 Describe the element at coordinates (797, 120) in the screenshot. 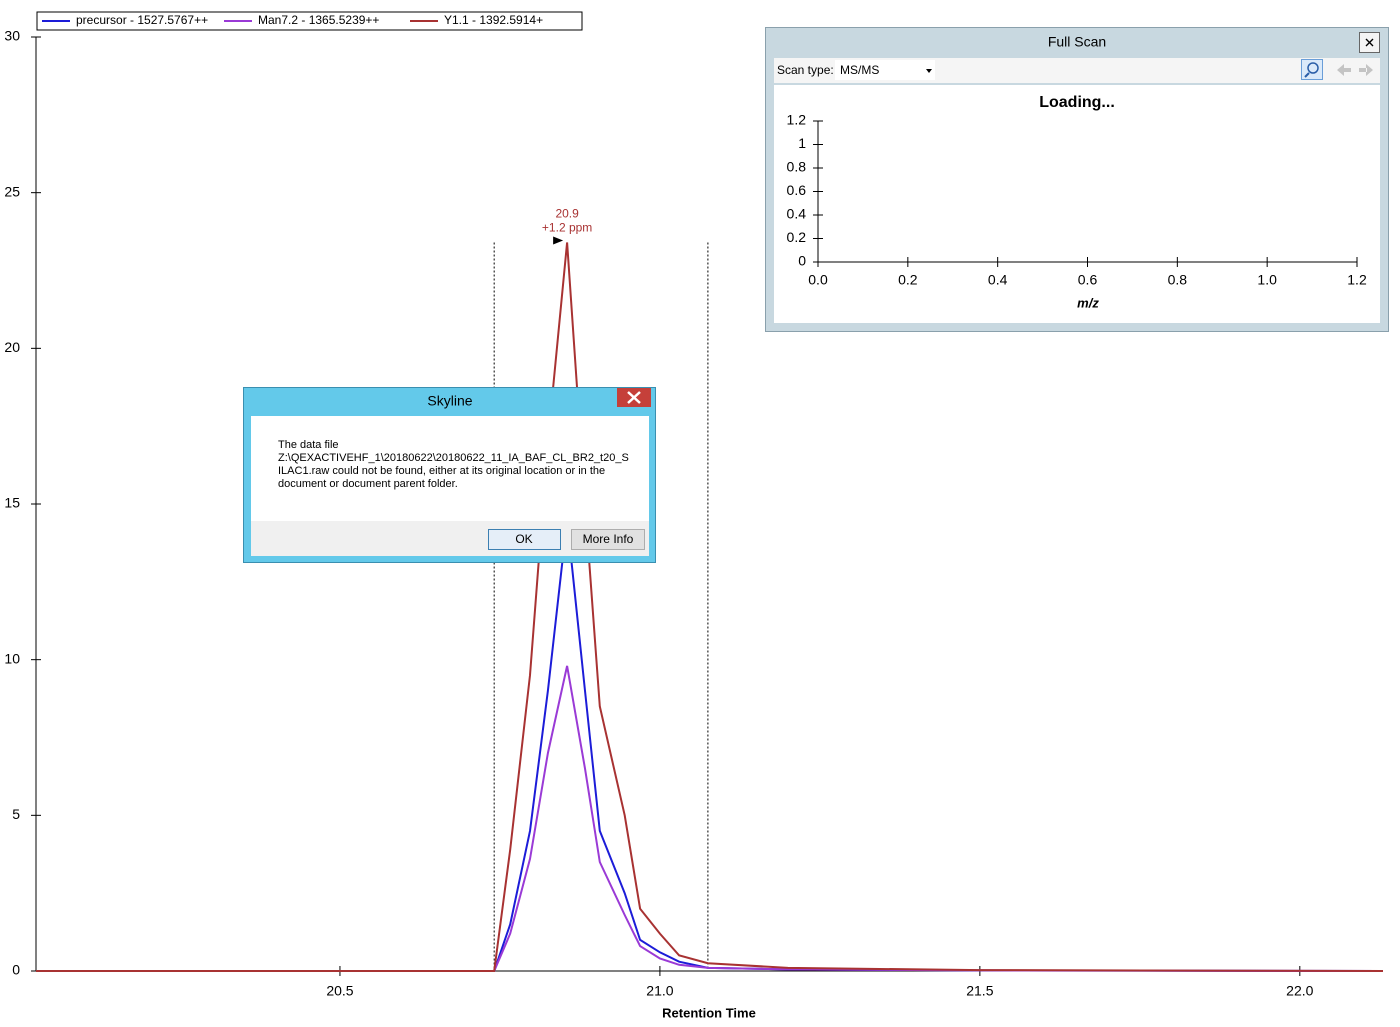

I see `spectrum-y-tick-label: 1.2` at that location.